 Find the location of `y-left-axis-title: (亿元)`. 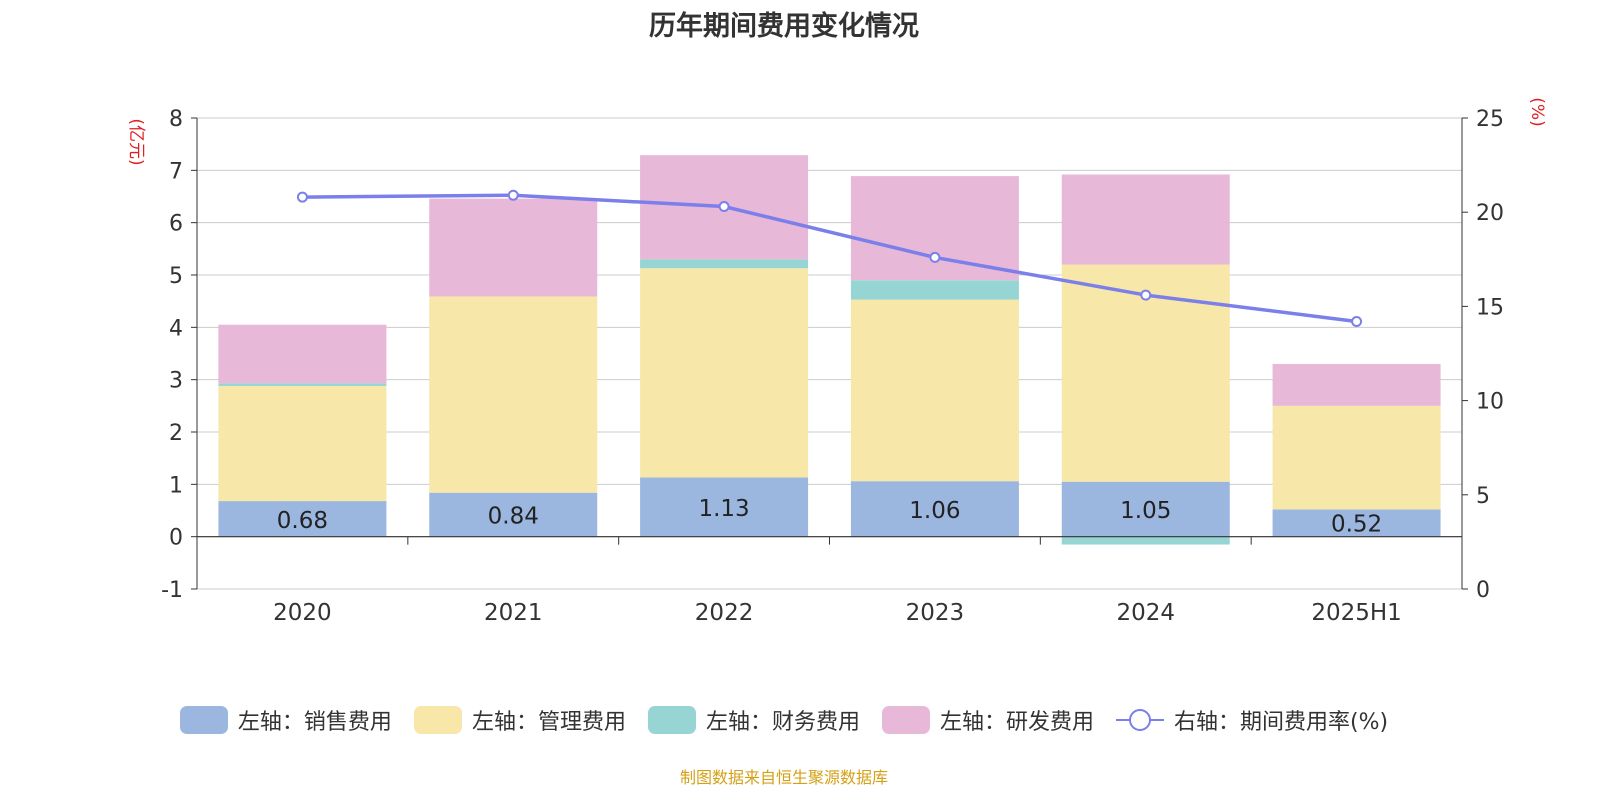

y-left-axis-title: (亿元) is located at coordinates (136, 141).